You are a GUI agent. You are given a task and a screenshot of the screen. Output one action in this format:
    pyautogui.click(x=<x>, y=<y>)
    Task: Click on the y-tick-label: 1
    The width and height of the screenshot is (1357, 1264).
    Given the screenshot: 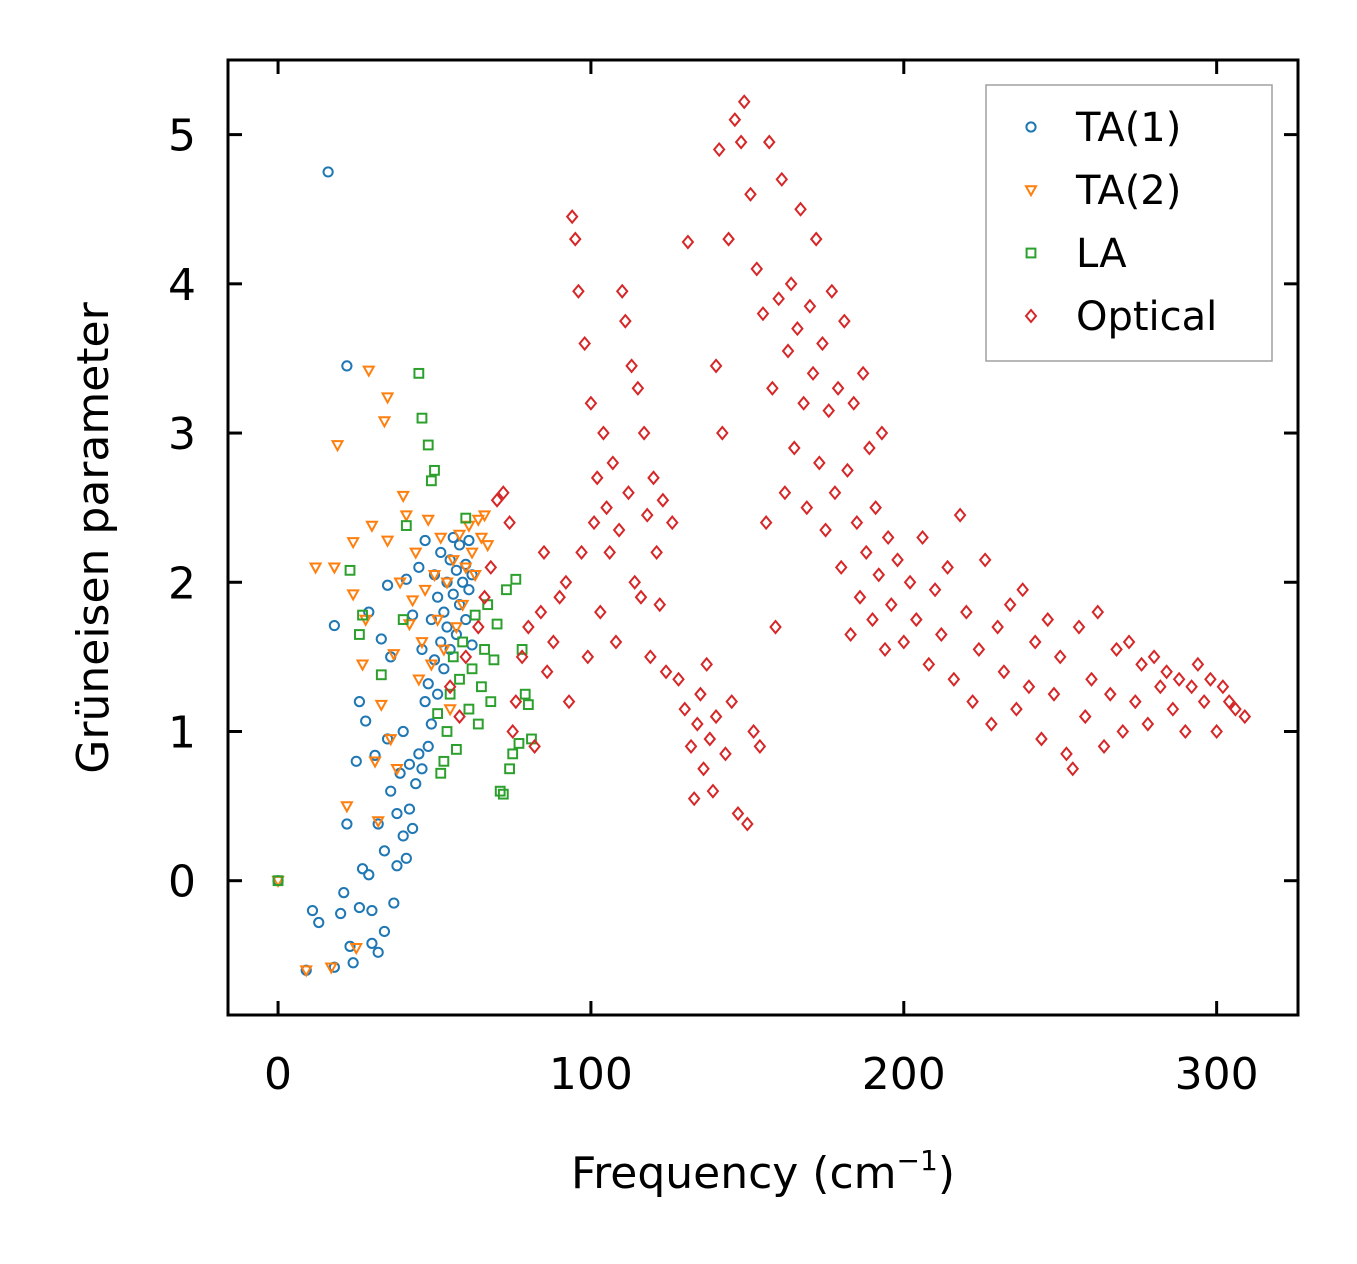 What is the action you would take?
    pyautogui.click(x=182, y=732)
    